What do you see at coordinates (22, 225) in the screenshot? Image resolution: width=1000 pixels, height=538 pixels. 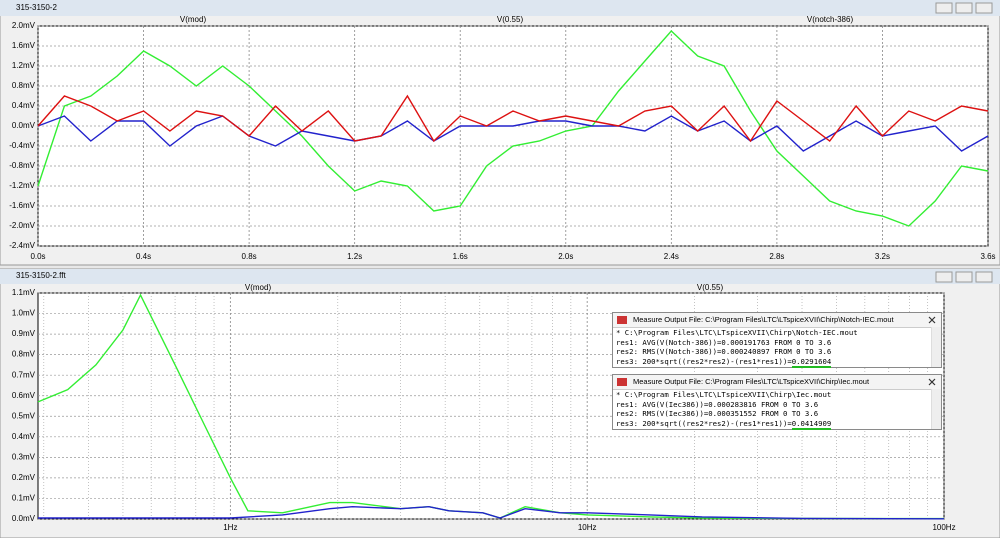 I see `y-tick-label: -2.0mV` at bounding box center [22, 225].